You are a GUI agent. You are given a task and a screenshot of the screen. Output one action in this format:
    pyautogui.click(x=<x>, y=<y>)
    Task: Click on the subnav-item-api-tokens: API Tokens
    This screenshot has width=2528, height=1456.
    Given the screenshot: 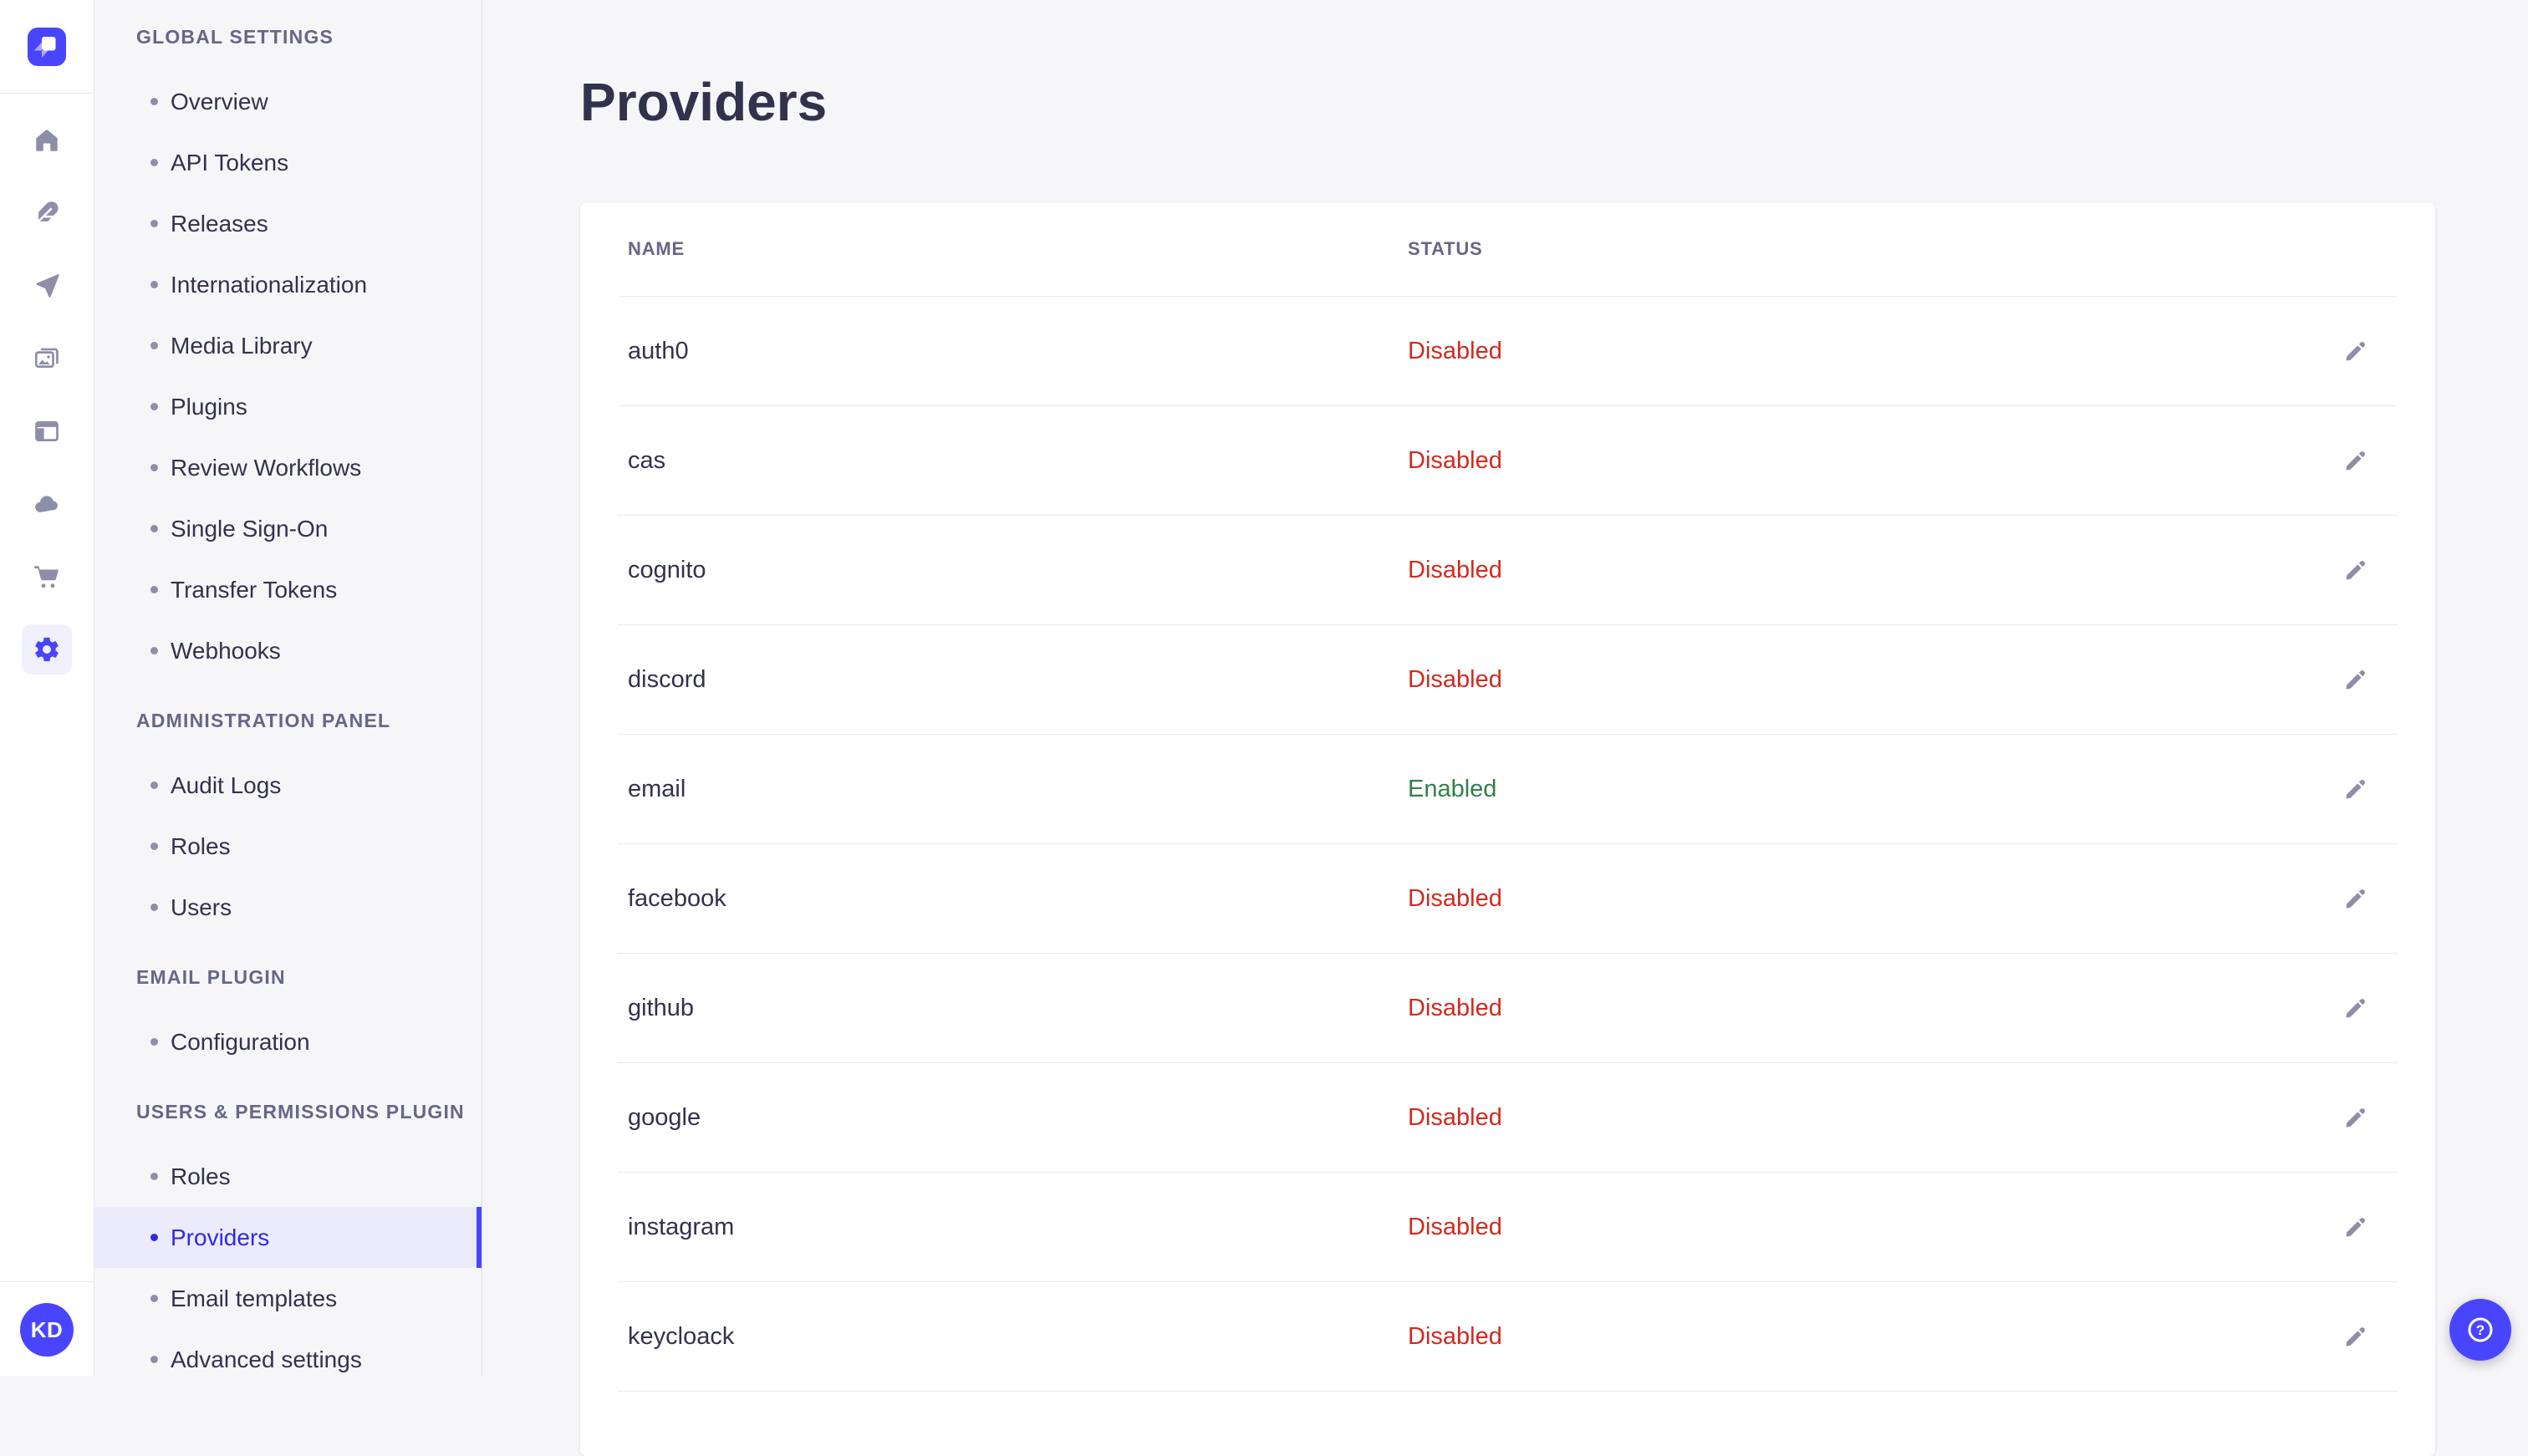 What is the action you would take?
    pyautogui.click(x=288, y=162)
    